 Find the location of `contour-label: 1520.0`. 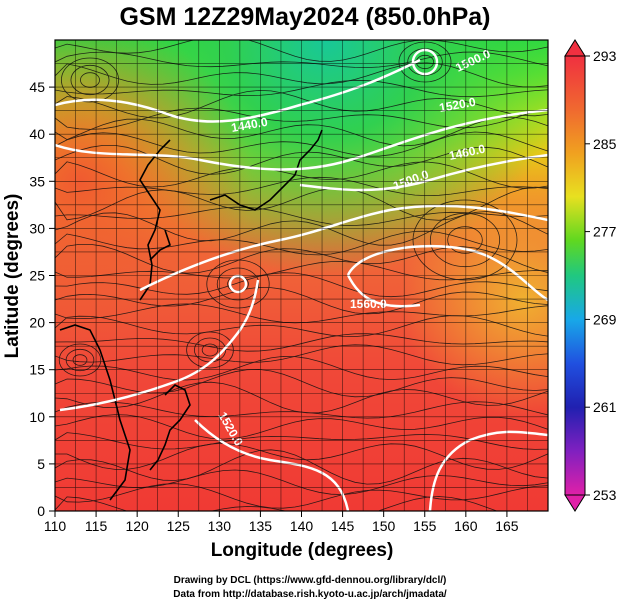

contour-label: 1520.0 is located at coordinates (457, 105).